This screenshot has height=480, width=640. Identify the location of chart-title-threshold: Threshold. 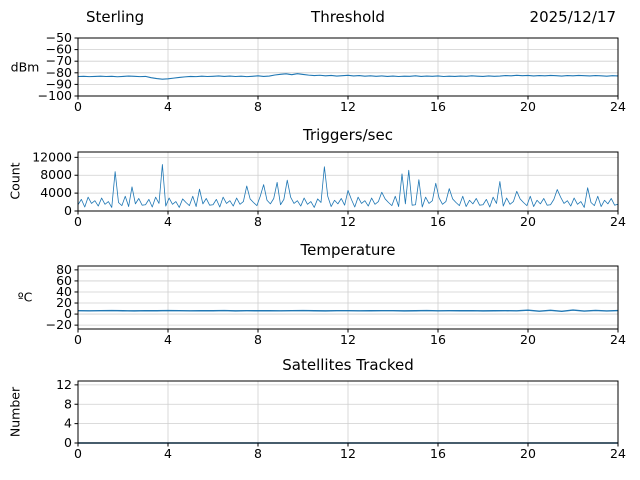
(348, 17).